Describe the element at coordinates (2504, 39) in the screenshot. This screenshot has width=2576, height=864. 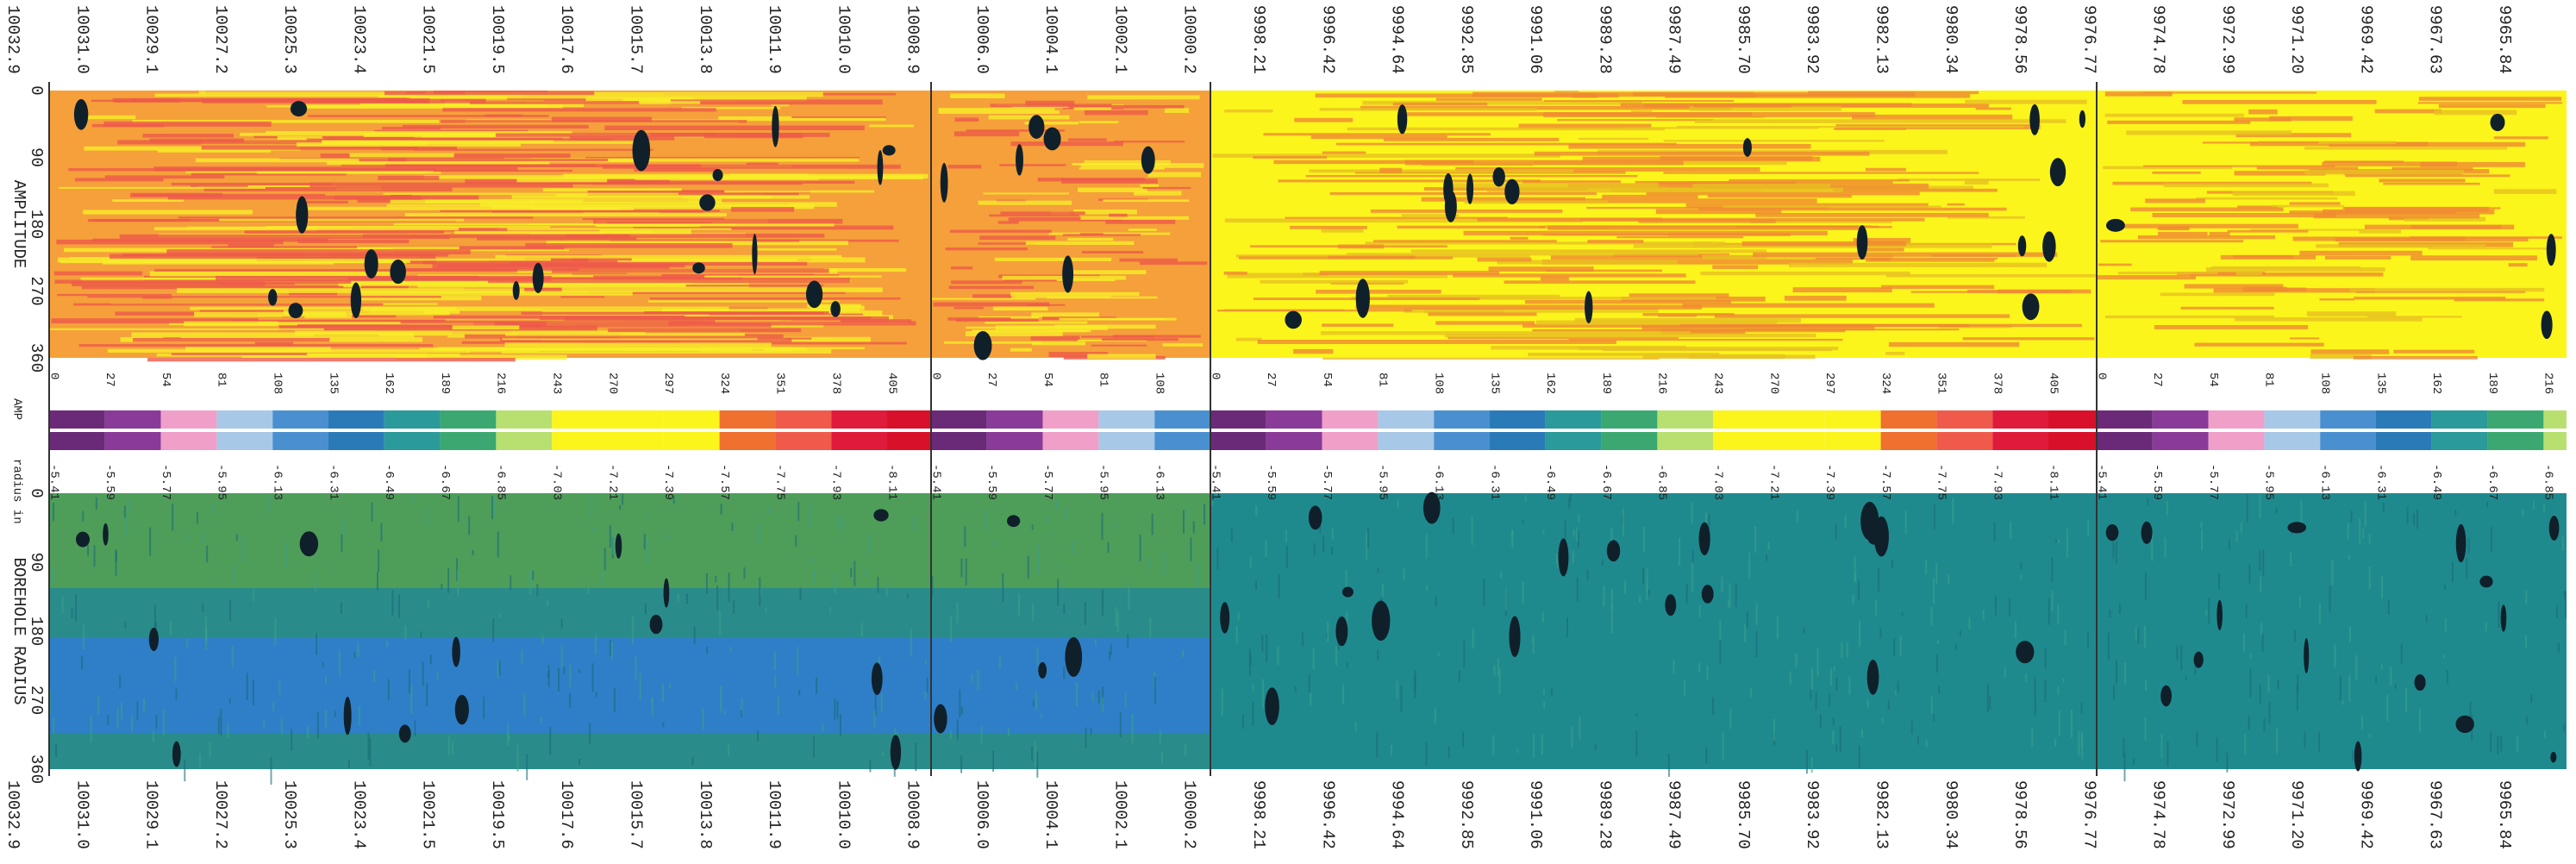
I see `depth-label-top: 9965.84` at that location.